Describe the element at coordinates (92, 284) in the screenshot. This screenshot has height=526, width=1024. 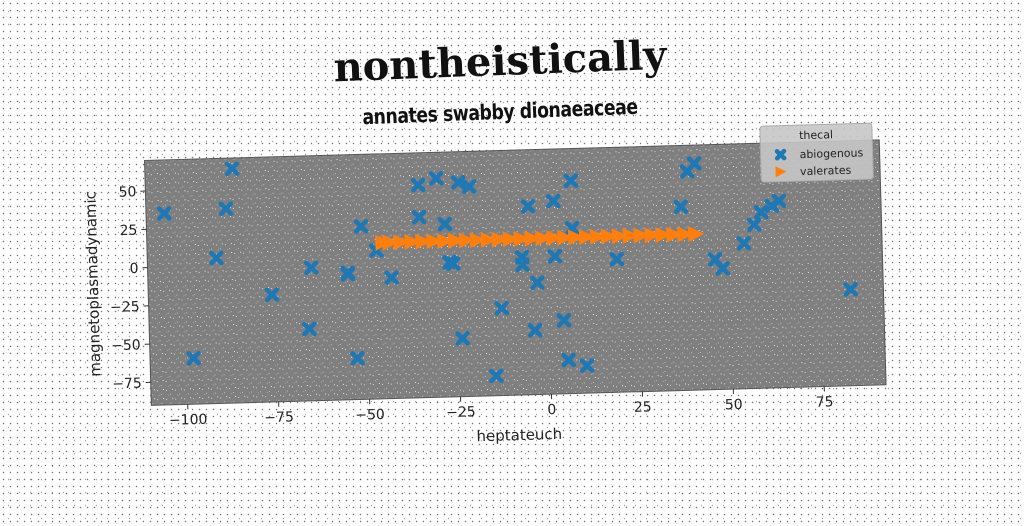
I see `y-axis-label: magnetoplasmadynamic` at that location.